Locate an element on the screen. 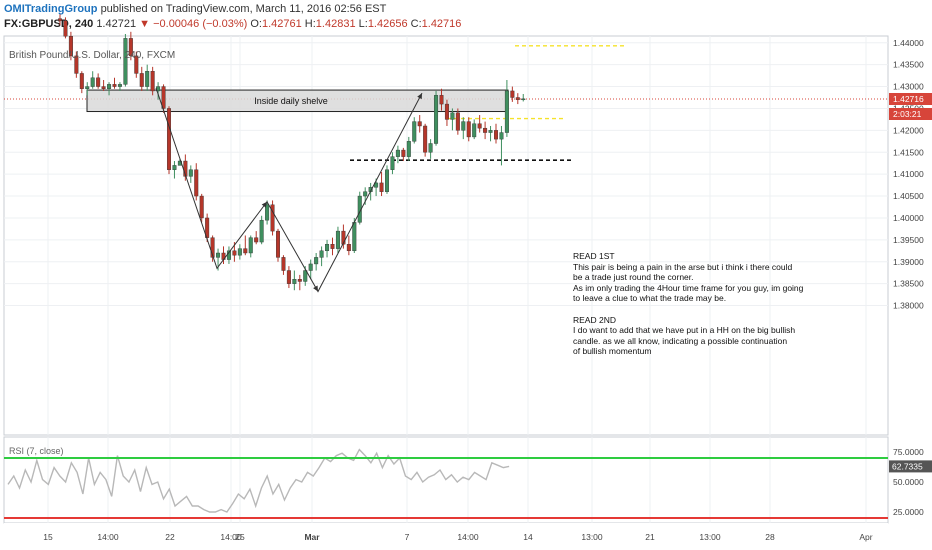  rsi-pane: RSI (7, close) is located at coordinates (446, 482).